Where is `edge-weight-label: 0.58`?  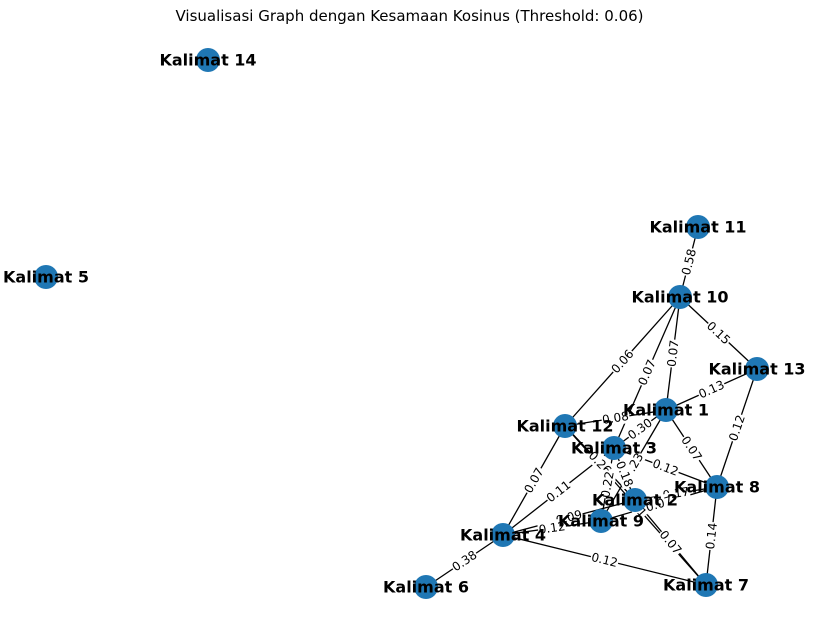
edge-weight-label: 0.58 is located at coordinates (689, 261).